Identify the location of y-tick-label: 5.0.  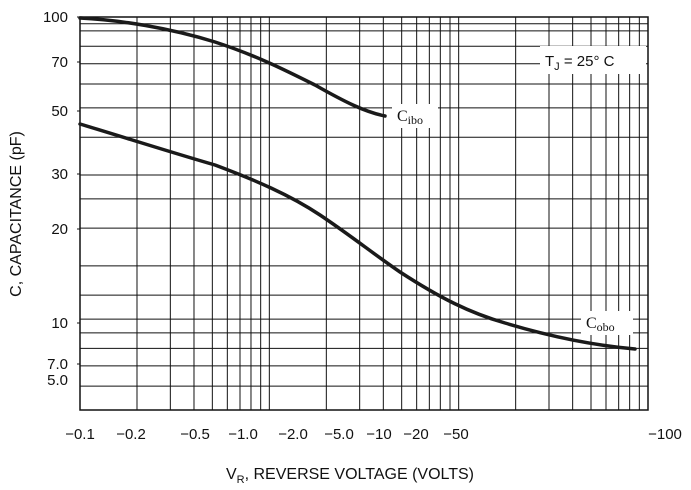
(57, 380).